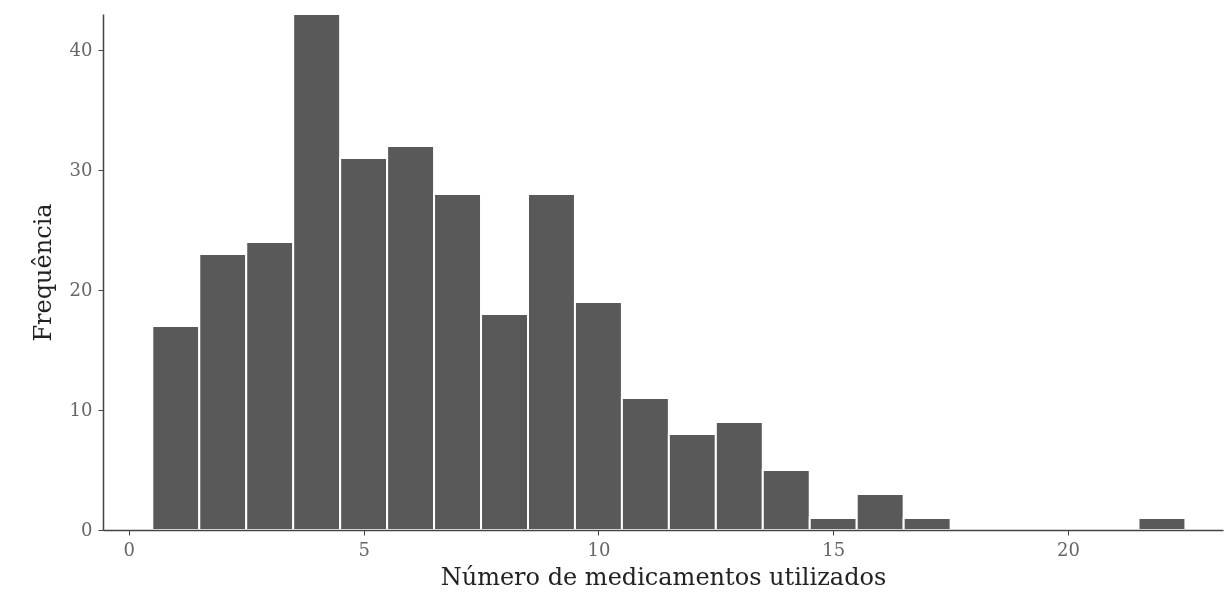 Image resolution: width=1226 pixels, height=604 pixels. What do you see at coordinates (663, 576) in the screenshot?
I see `x-axis-title: Número de medicamentos utilizados` at bounding box center [663, 576].